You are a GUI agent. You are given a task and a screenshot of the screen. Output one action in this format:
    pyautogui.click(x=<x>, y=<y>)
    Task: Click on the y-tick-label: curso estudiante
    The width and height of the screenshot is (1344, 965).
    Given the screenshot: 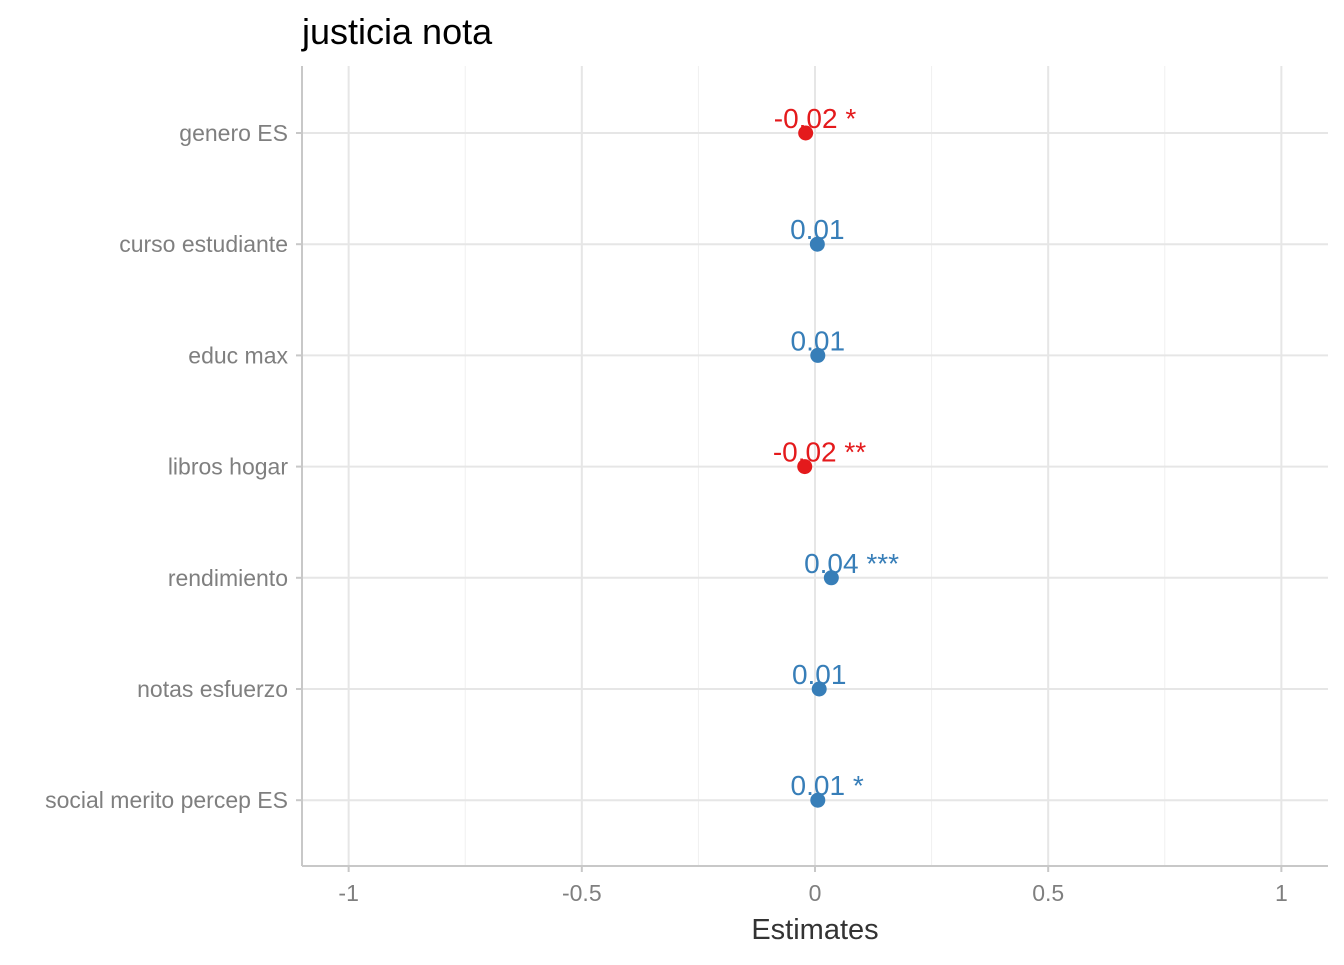 What is the action you would take?
    pyautogui.click(x=203, y=244)
    